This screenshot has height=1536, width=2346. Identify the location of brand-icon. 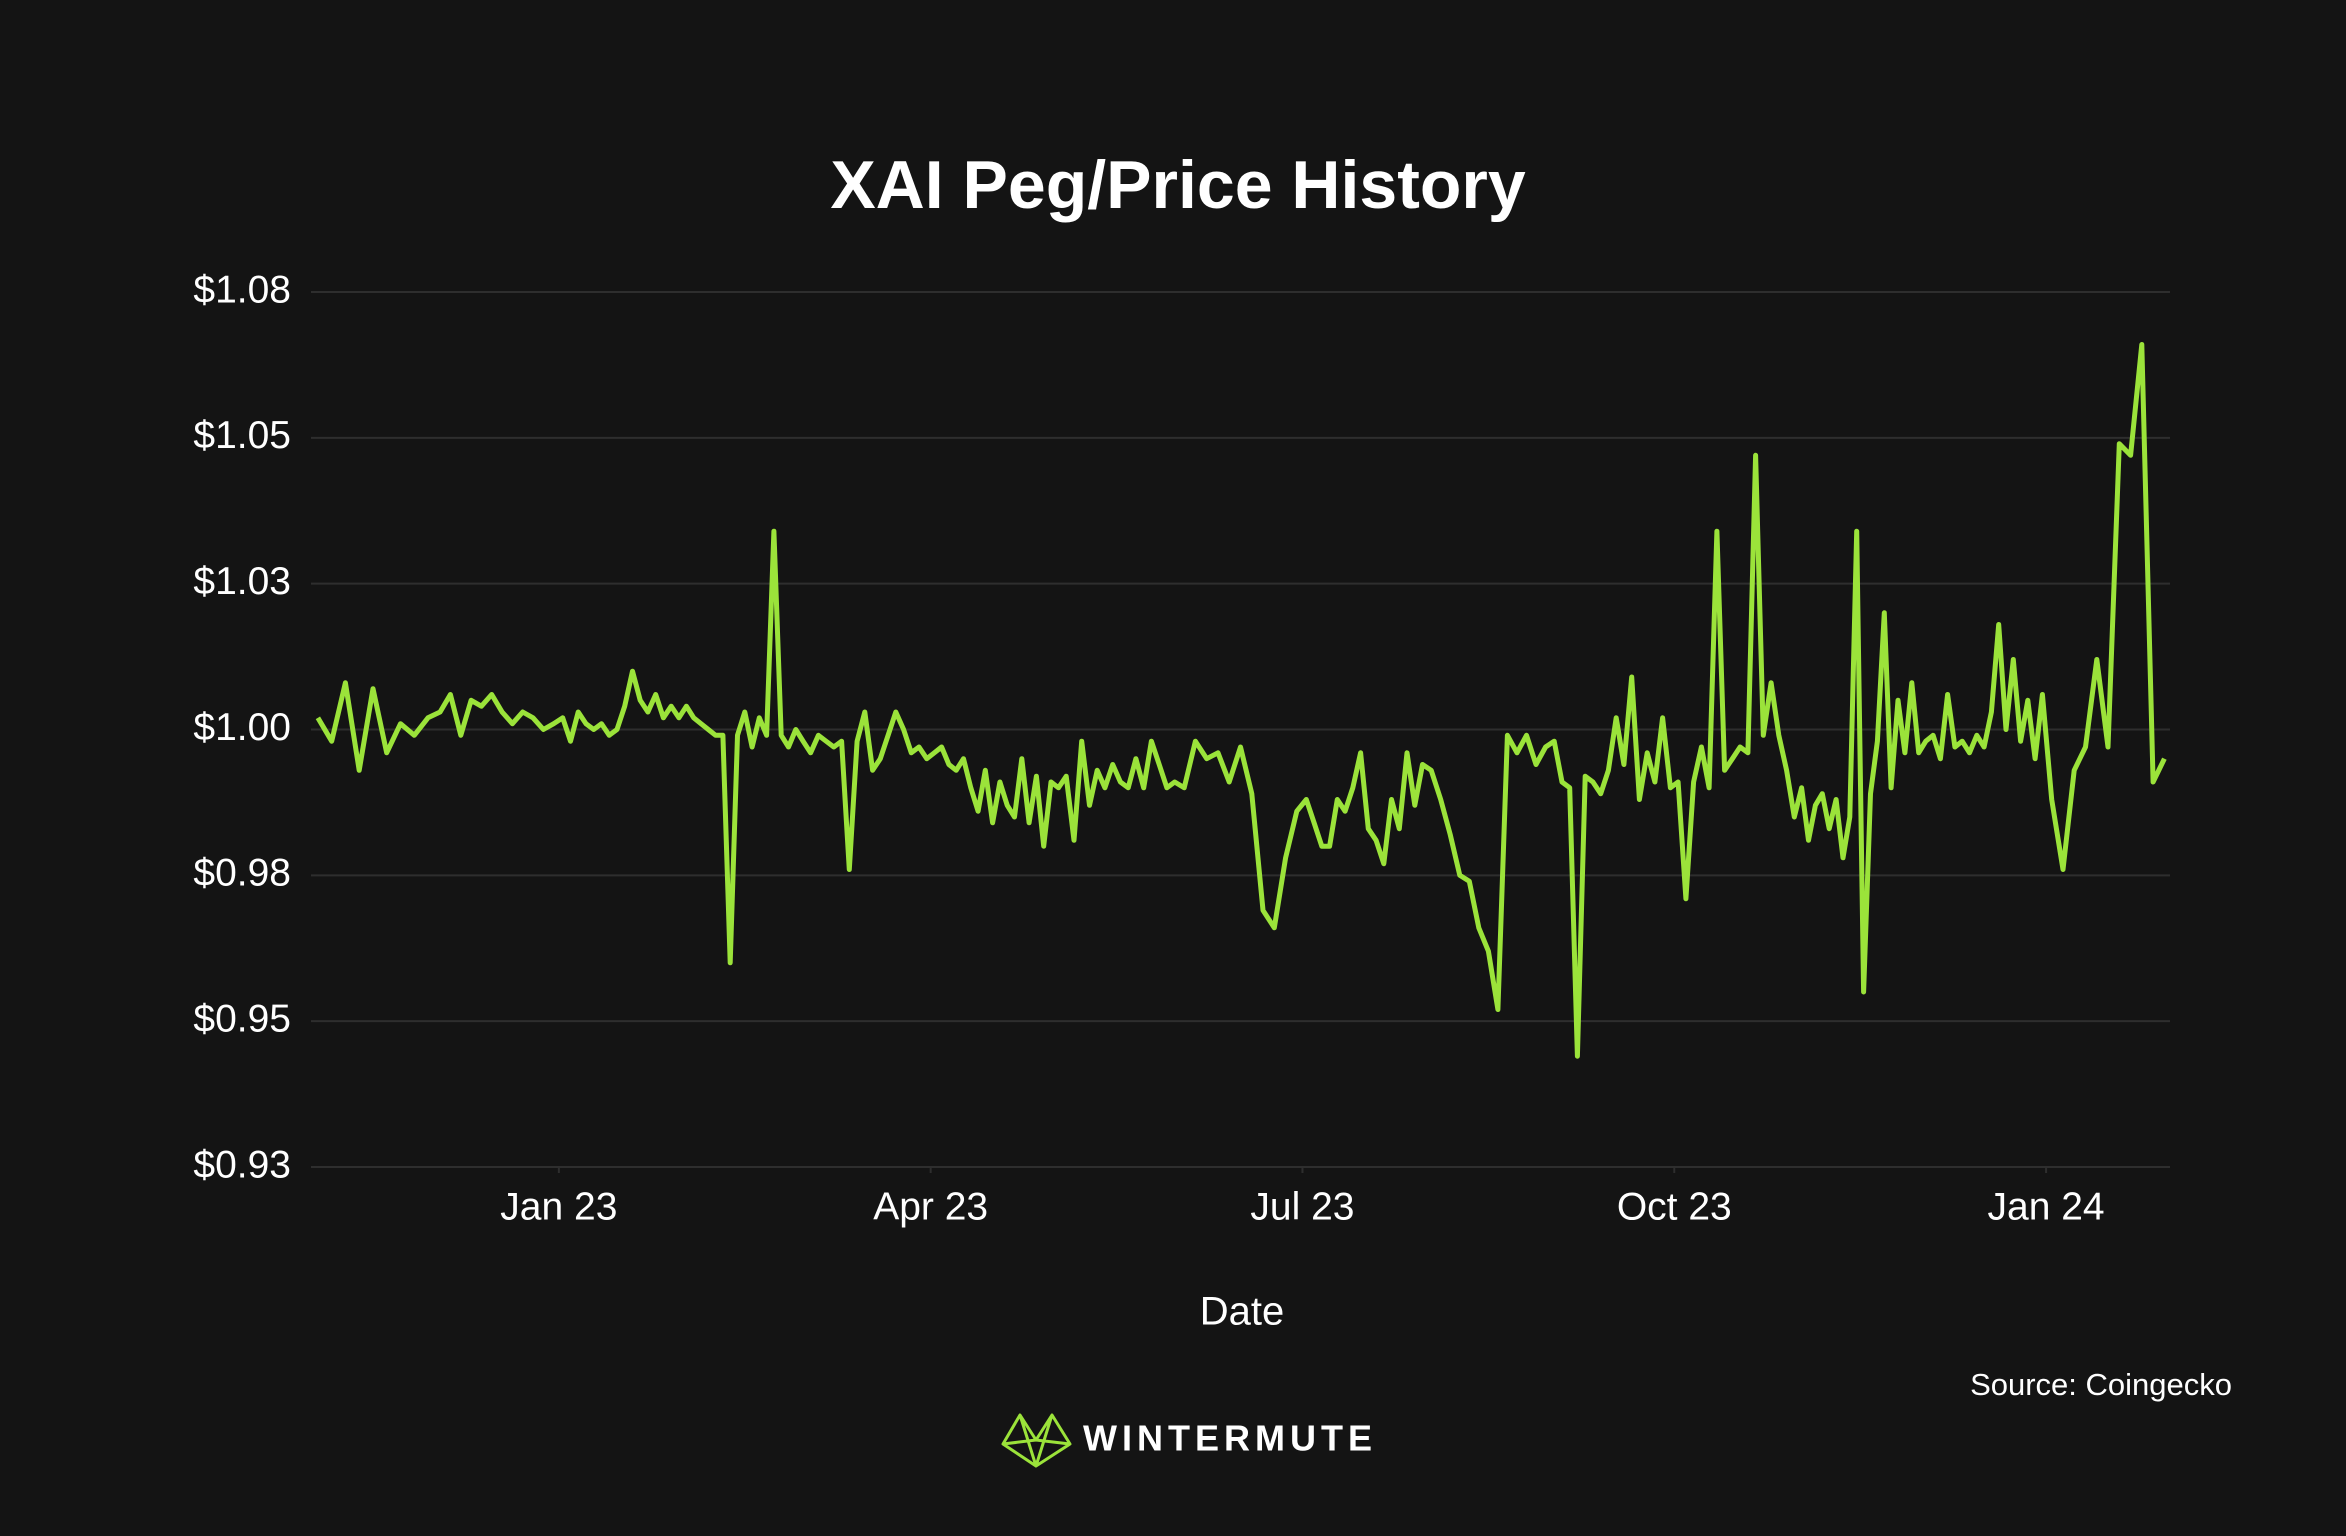
(1036, 1440).